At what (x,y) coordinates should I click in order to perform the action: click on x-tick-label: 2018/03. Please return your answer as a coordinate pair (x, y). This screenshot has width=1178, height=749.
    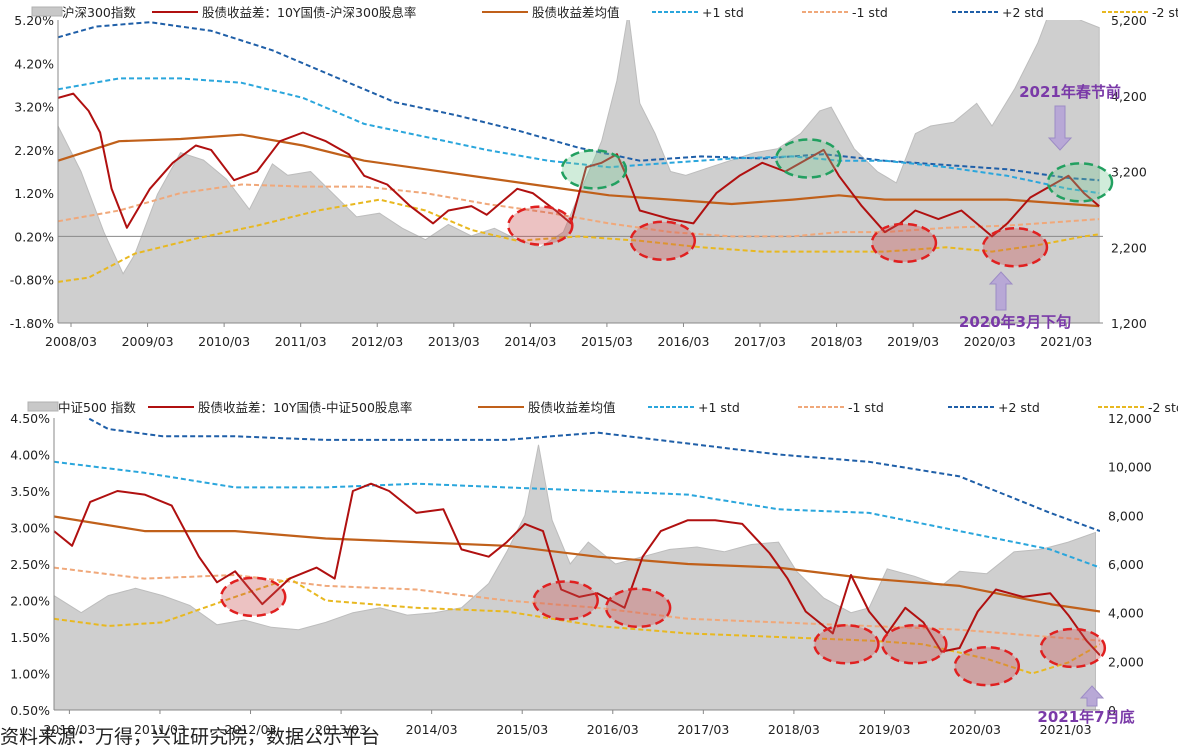
    Looking at the image, I should click on (837, 341).